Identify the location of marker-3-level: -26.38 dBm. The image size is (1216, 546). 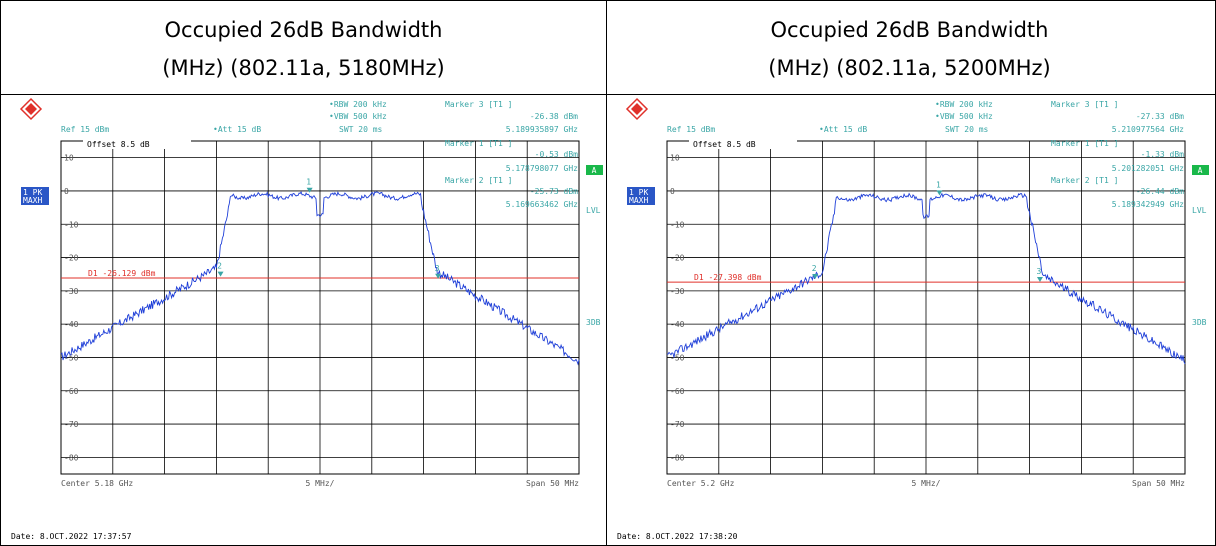
(554, 116).